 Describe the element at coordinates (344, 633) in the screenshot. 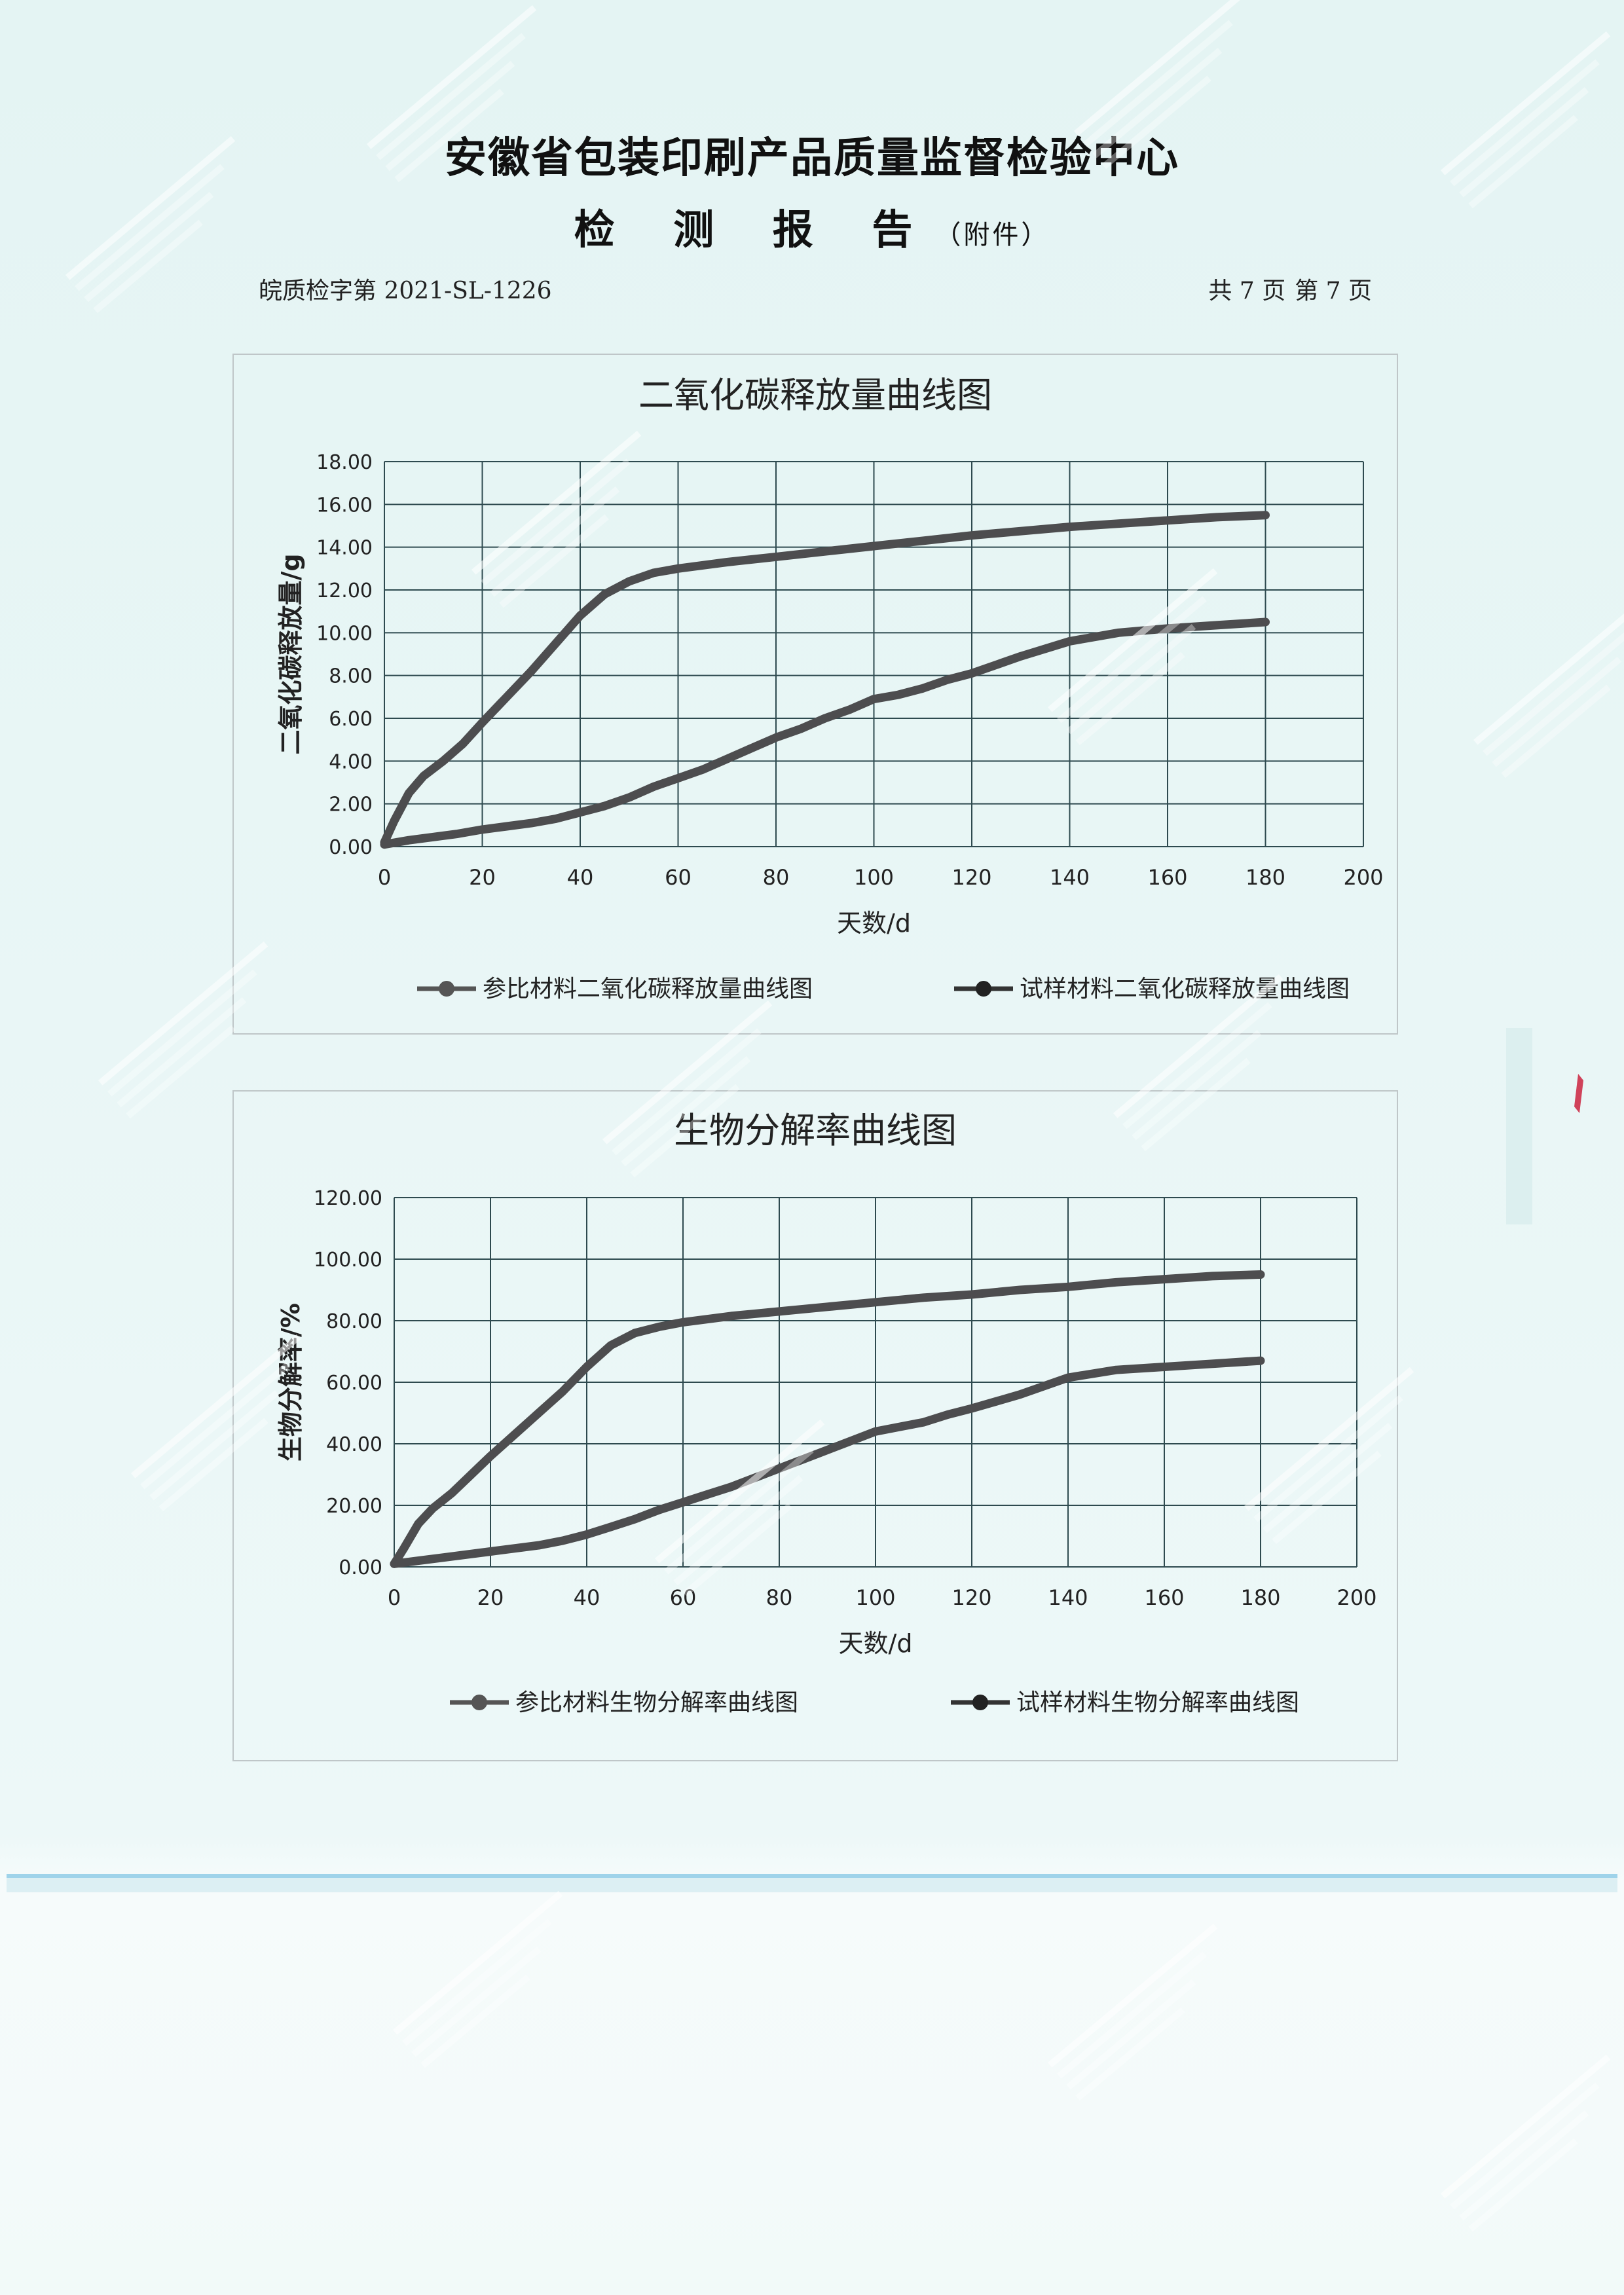

I see `y-tick-label: 10.00` at that location.